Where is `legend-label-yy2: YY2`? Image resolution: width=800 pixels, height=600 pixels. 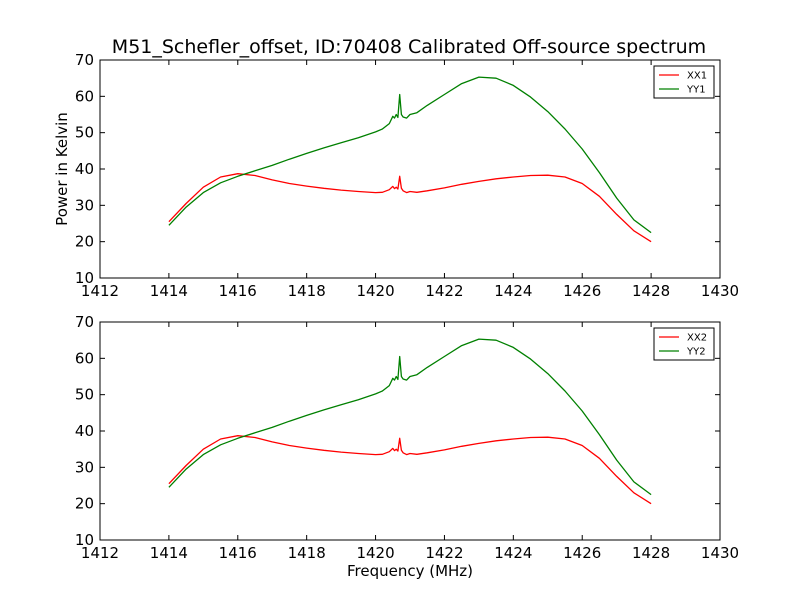 legend-label-yy2: YY2 is located at coordinates (696, 352).